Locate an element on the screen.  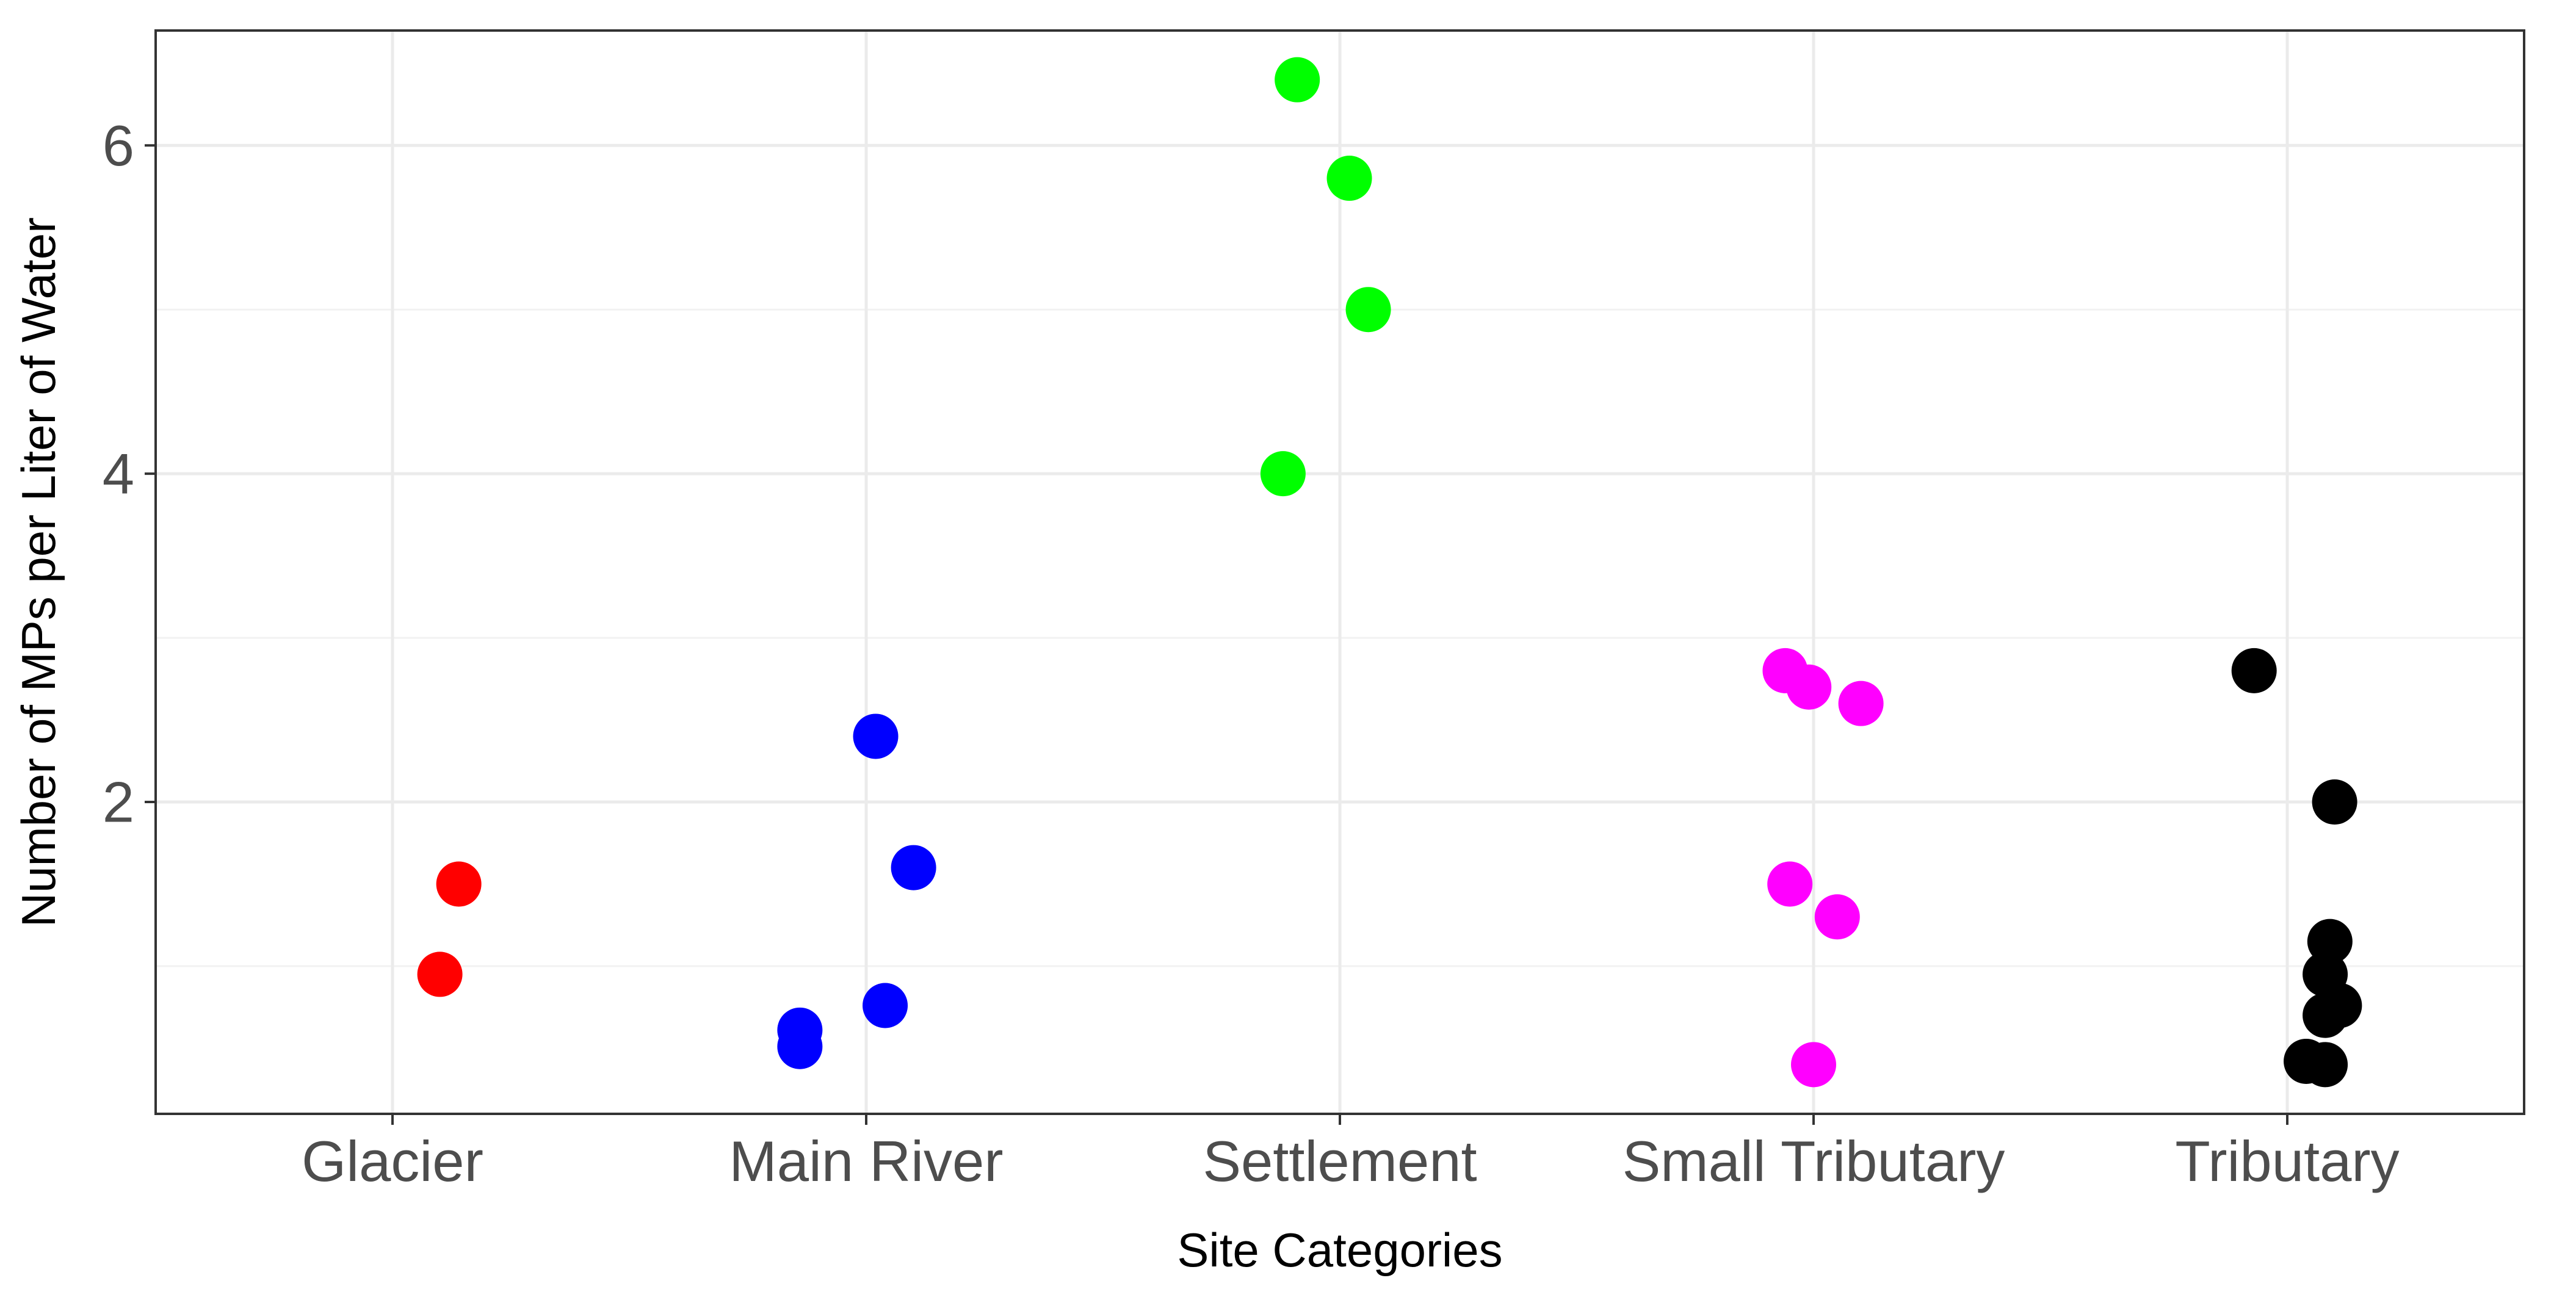
x-tick-label: Tributary is located at coordinates (2287, 1161).